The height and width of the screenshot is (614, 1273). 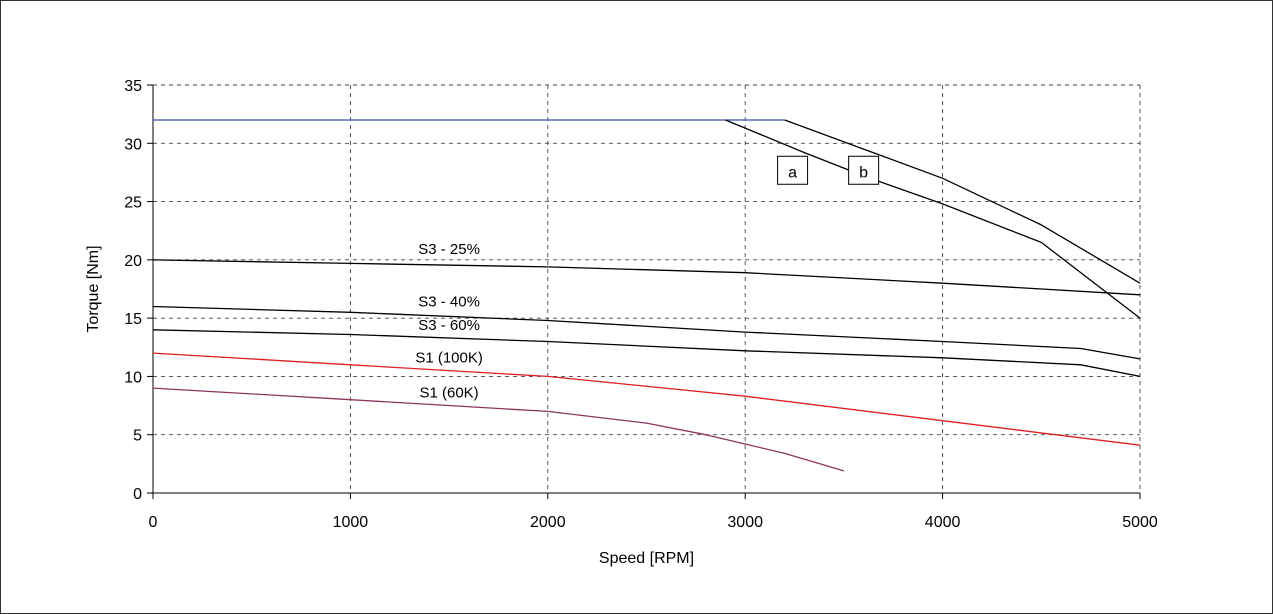 What do you see at coordinates (133, 203) in the screenshot?
I see `y-tick-label: 25` at bounding box center [133, 203].